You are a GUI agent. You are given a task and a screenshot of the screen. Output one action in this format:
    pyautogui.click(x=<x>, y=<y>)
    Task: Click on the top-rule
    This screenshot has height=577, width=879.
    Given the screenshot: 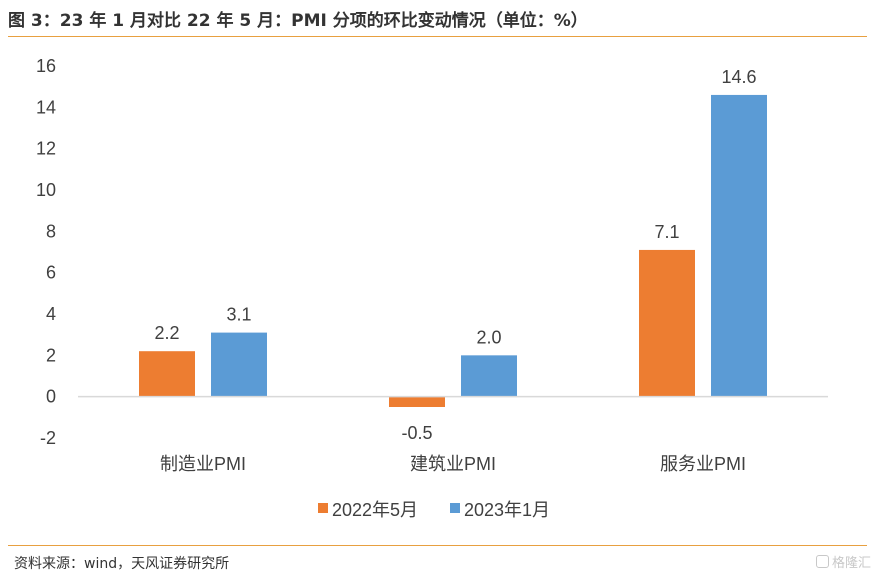 What is the action you would take?
    pyautogui.click(x=437, y=36)
    